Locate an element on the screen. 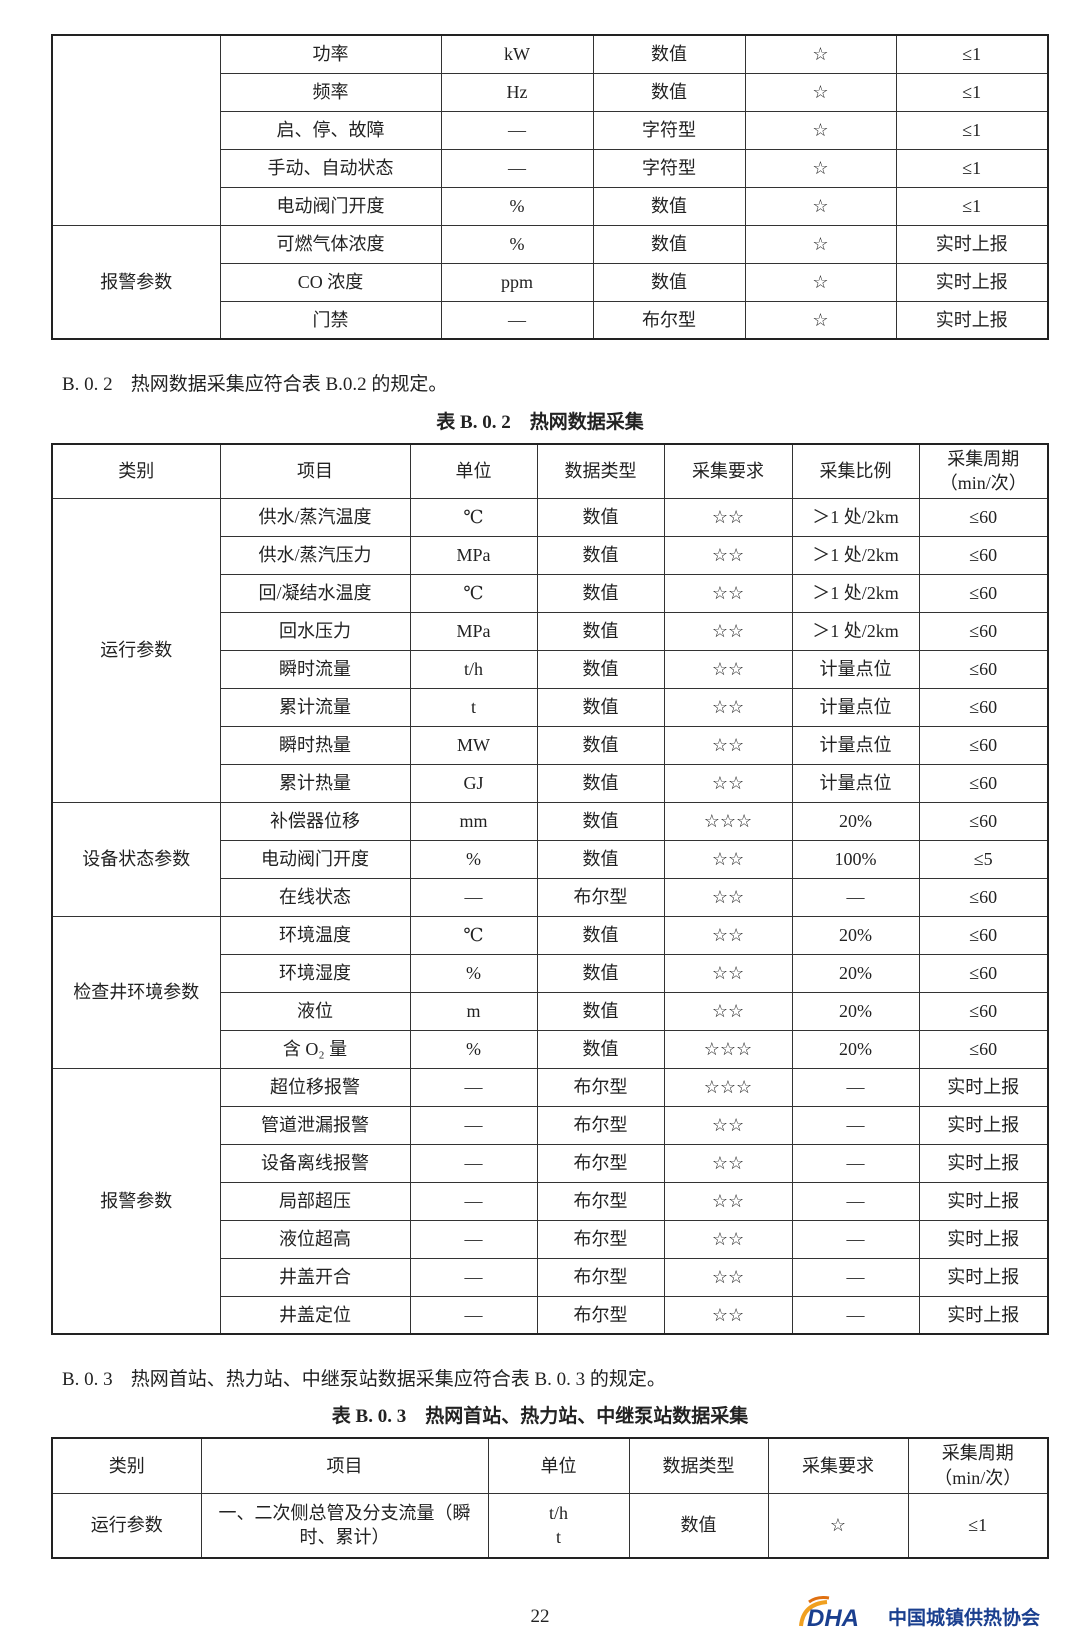 This screenshot has width=1080, height=1635. row: 设备离线报警 — 布尔型 ☆☆ — 实时上报 is located at coordinates (550, 1163).